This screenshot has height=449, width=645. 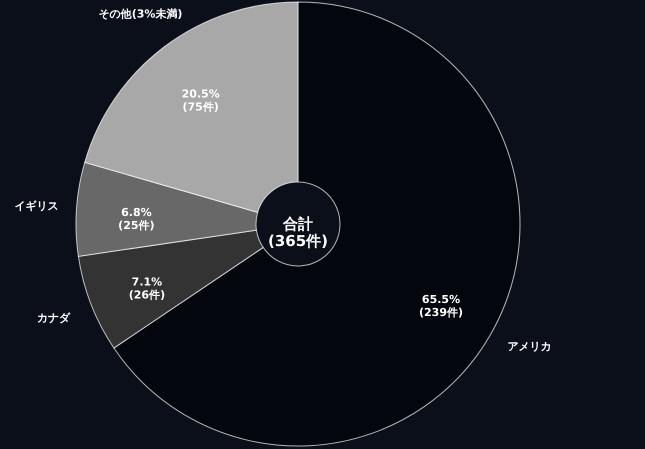 I want to click on data-label: 65.5% (239件), so click(x=441, y=306).